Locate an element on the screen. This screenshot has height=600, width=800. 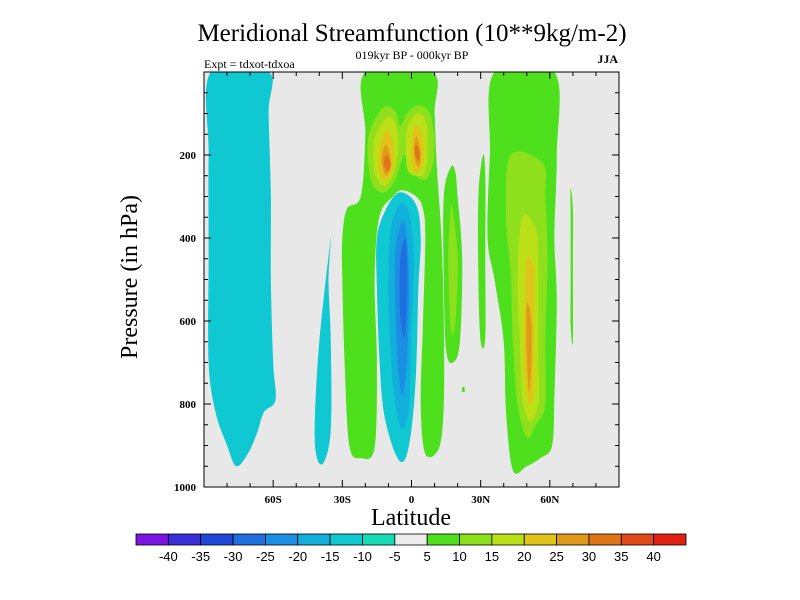
colorbar-label: -20 is located at coordinates (297, 556).